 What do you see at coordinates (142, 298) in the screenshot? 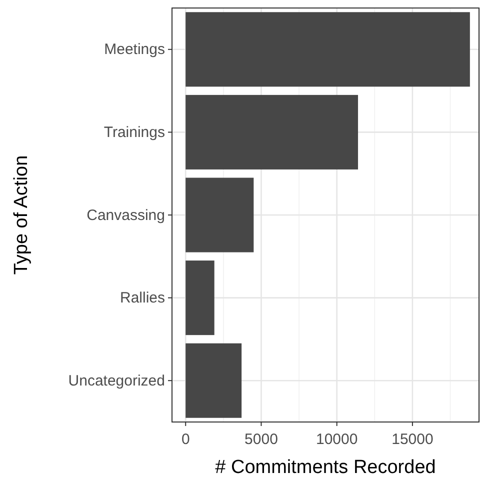
I see `y-tick-label: Rallies` at bounding box center [142, 298].